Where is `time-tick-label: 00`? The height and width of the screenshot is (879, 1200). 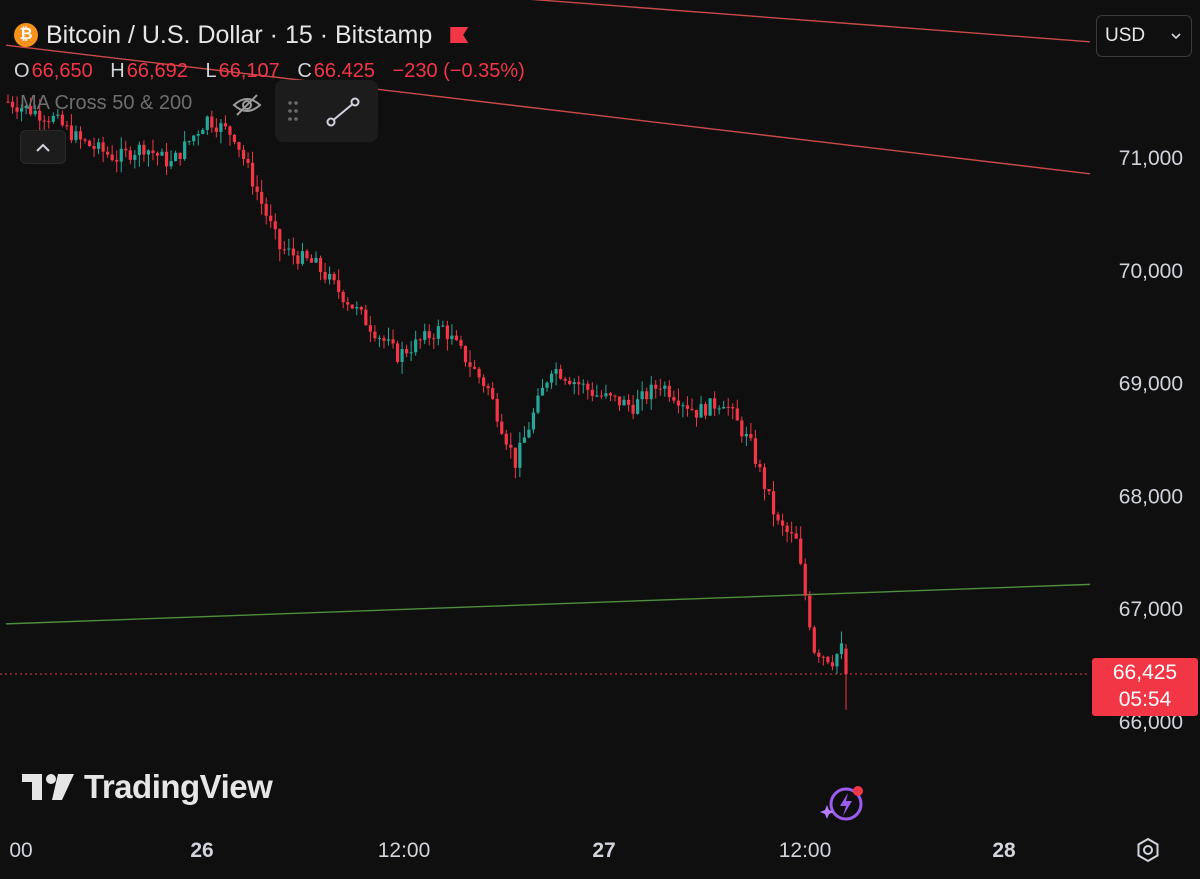 time-tick-label: 00 is located at coordinates (20, 850).